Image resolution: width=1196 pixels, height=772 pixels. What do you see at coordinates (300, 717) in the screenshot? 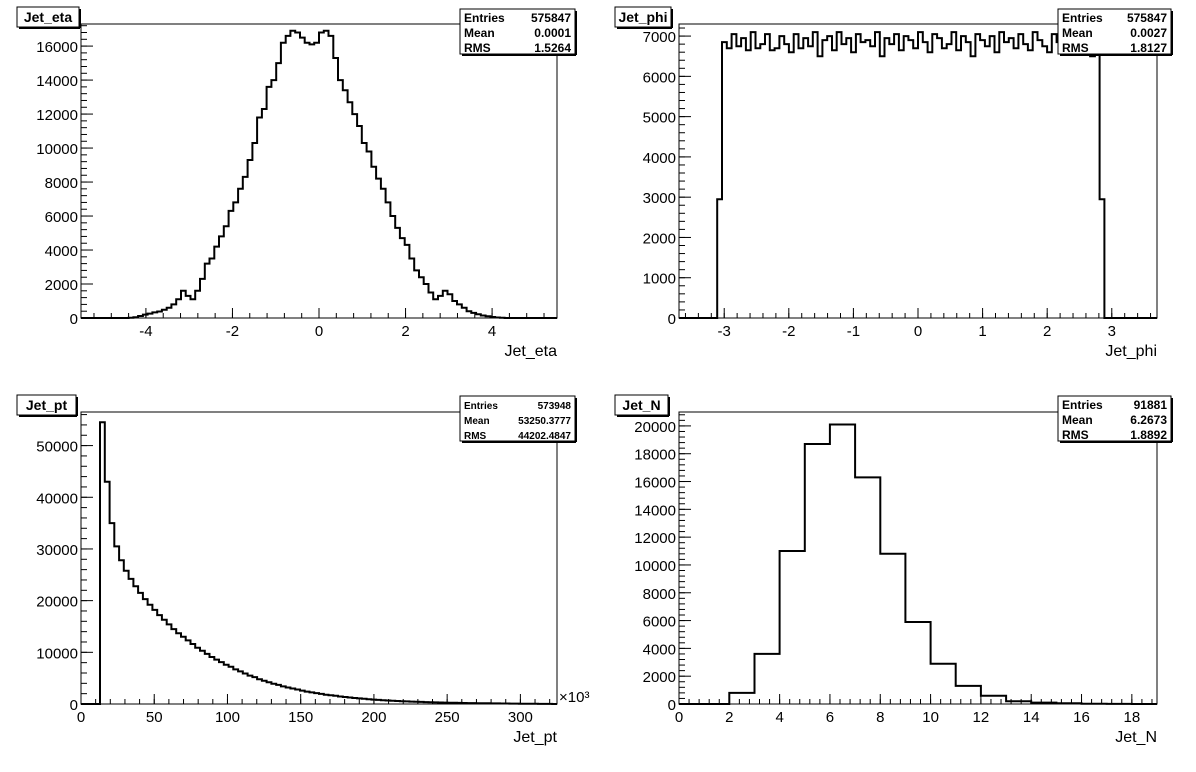
I see `x-tick-label: 150` at bounding box center [300, 717].